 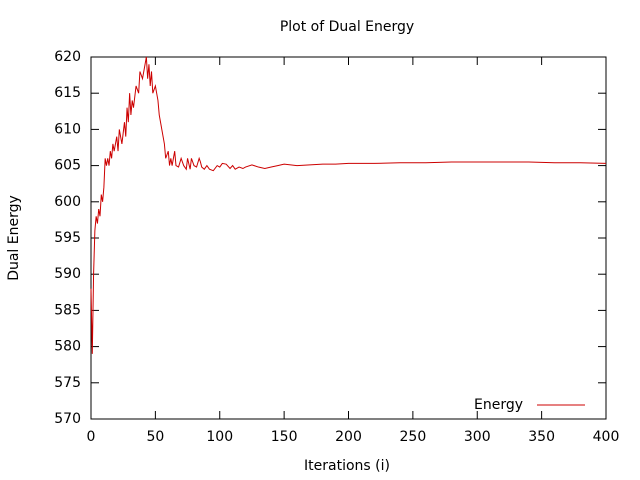 What do you see at coordinates (67, 310) in the screenshot?
I see `y-tick-label: 585` at bounding box center [67, 310].